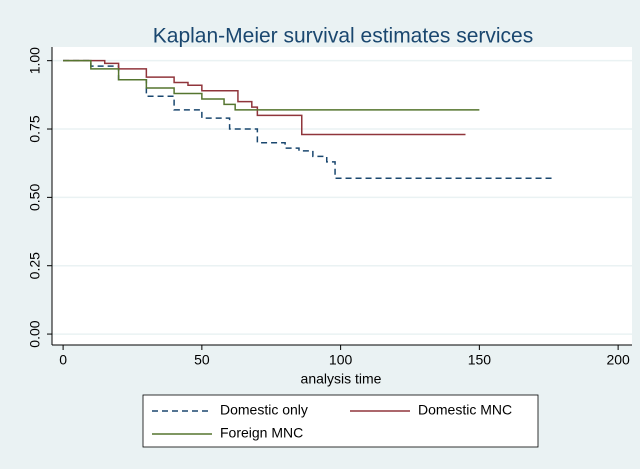 This screenshot has width=640, height=469. Describe the element at coordinates (35, 333) in the screenshot. I see `y-tick-label: 0.00` at that location.